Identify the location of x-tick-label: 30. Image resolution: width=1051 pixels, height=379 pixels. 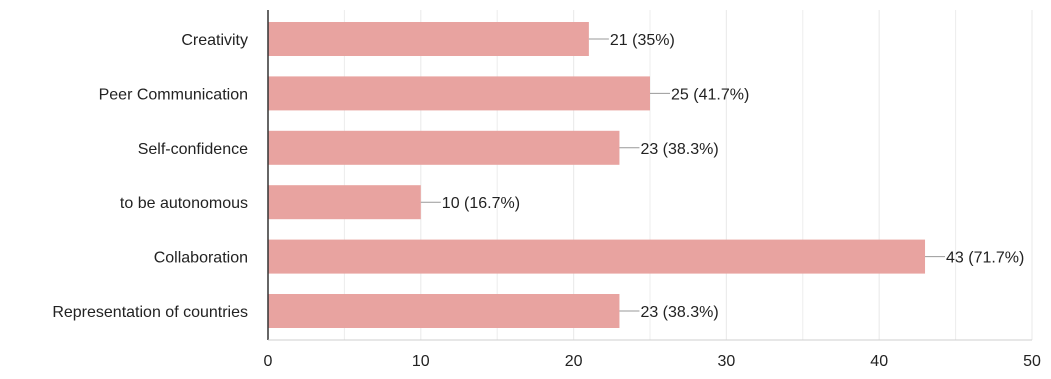
(727, 361).